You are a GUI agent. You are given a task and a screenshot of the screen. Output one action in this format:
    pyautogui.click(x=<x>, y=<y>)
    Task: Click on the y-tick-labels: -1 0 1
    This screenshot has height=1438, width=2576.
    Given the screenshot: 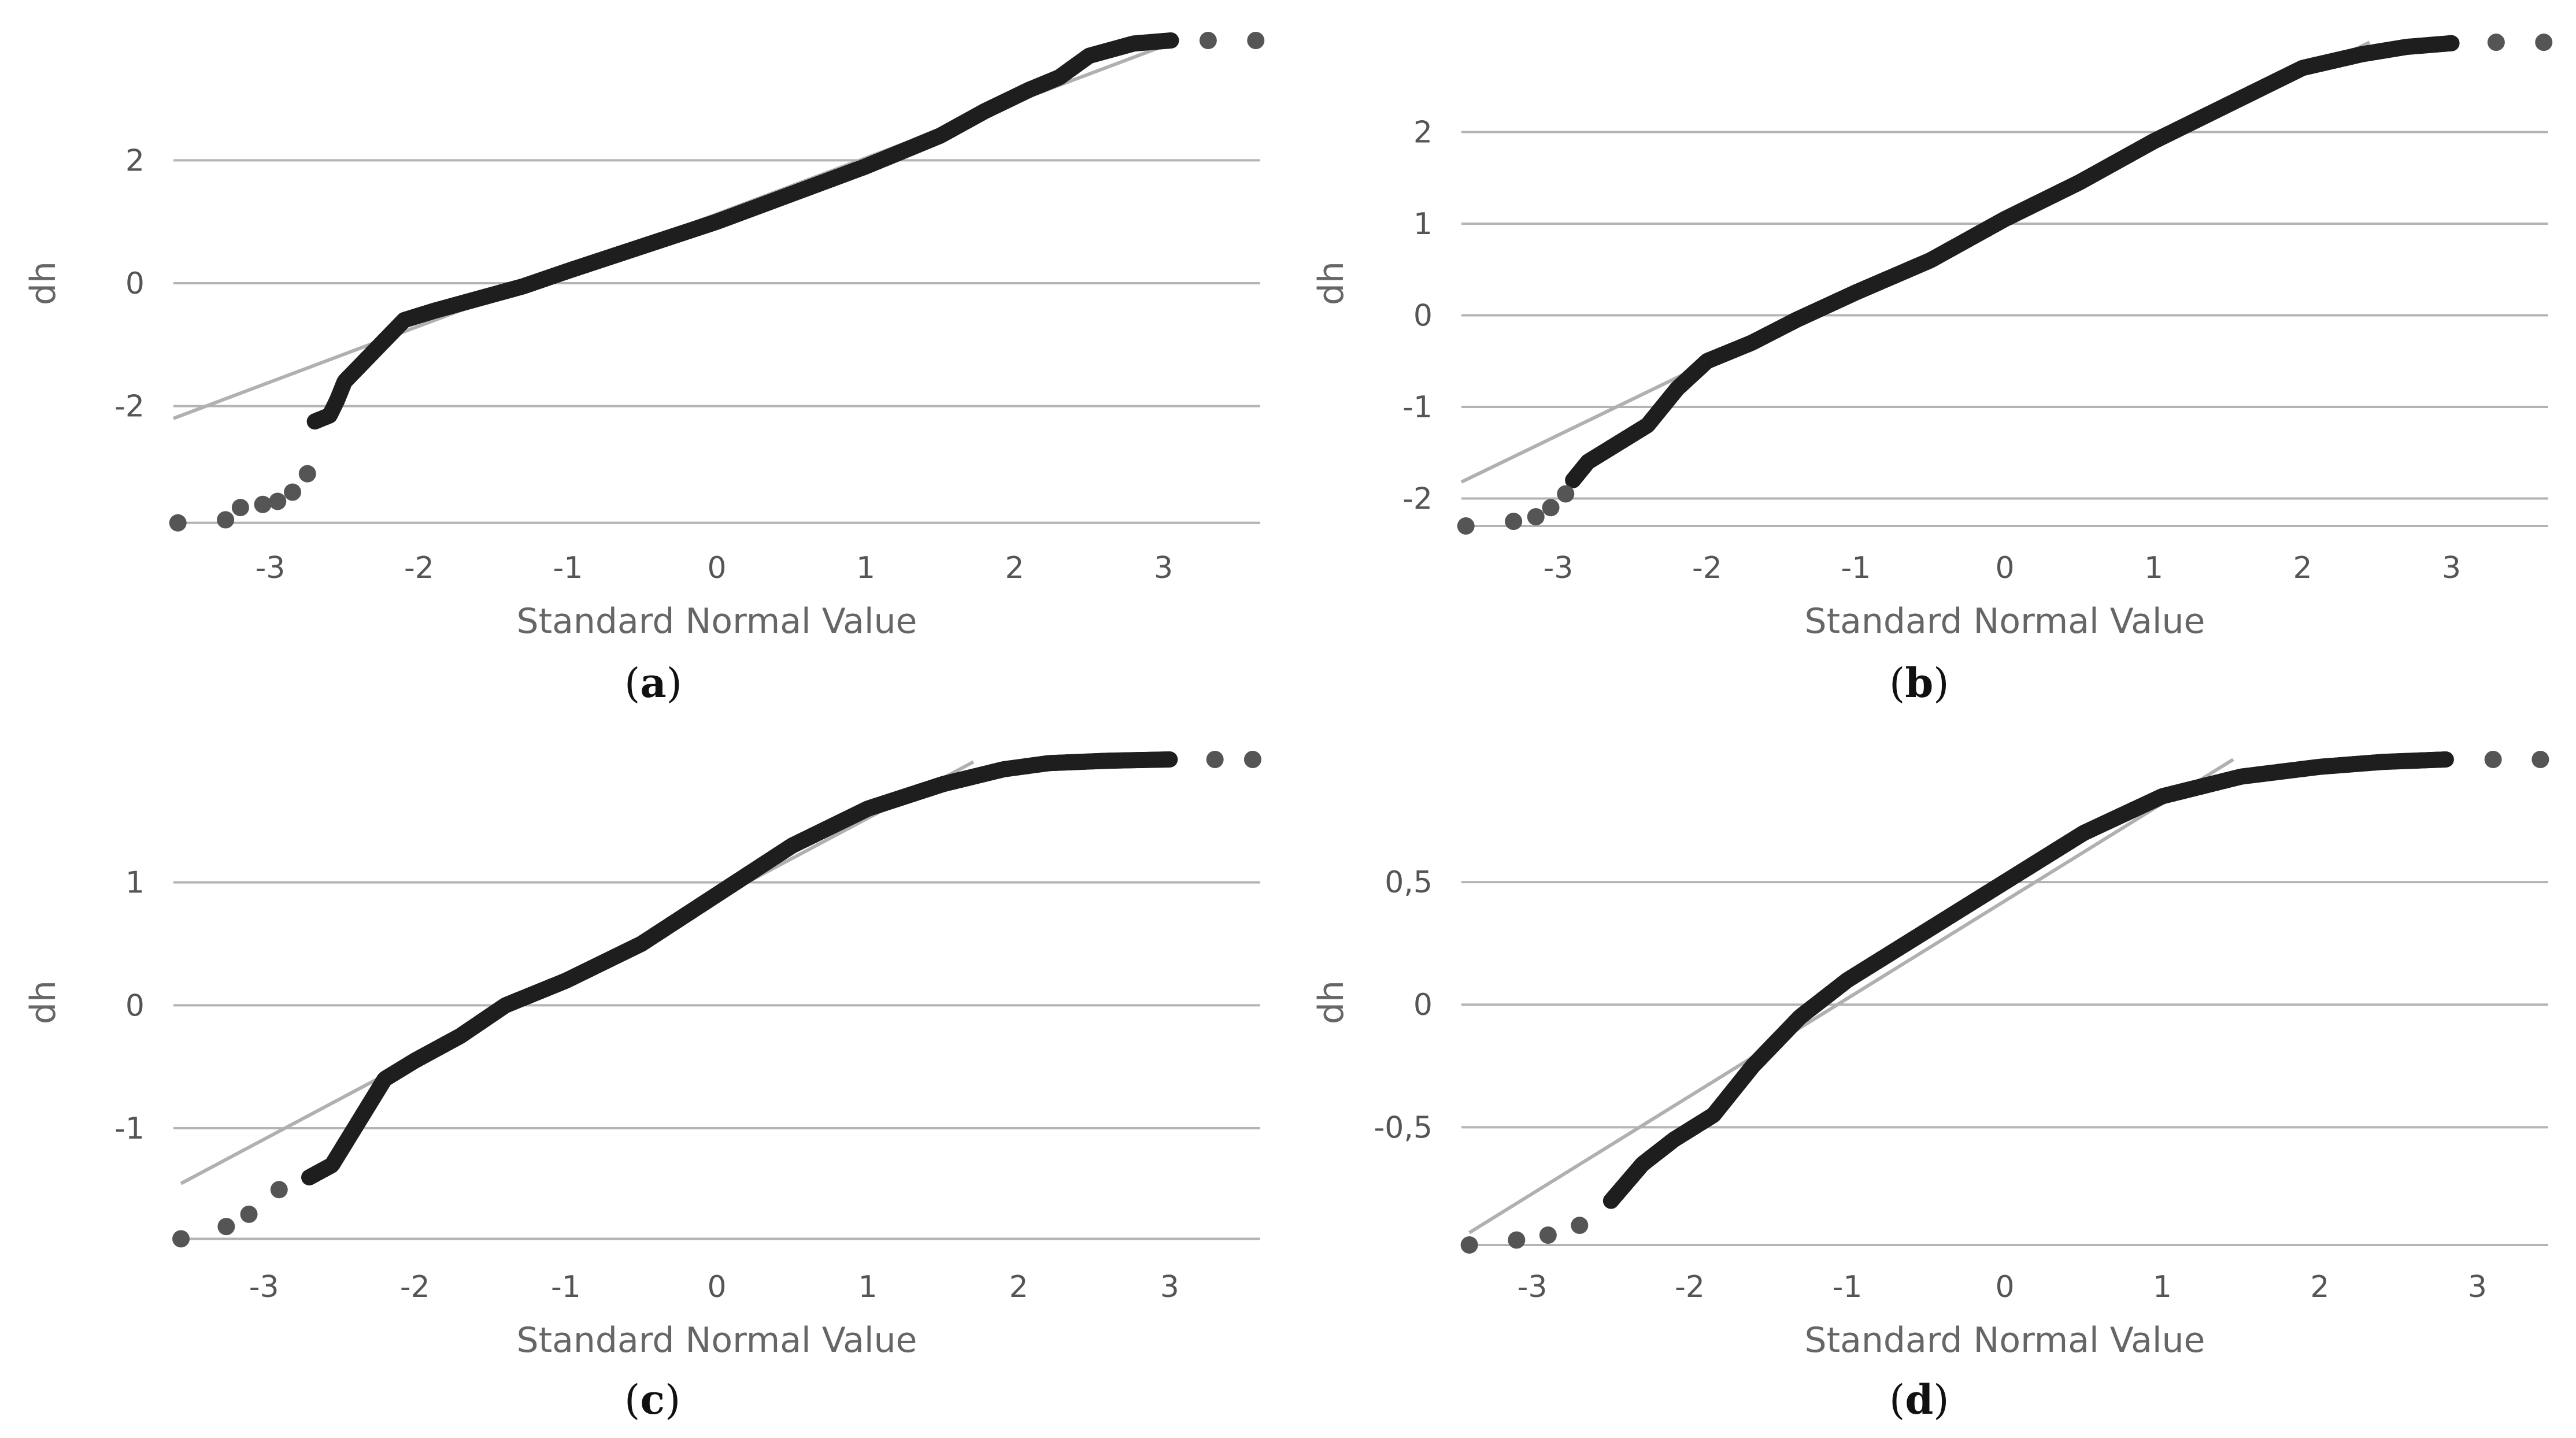 What is the action you would take?
    pyautogui.click(x=129, y=1006)
    